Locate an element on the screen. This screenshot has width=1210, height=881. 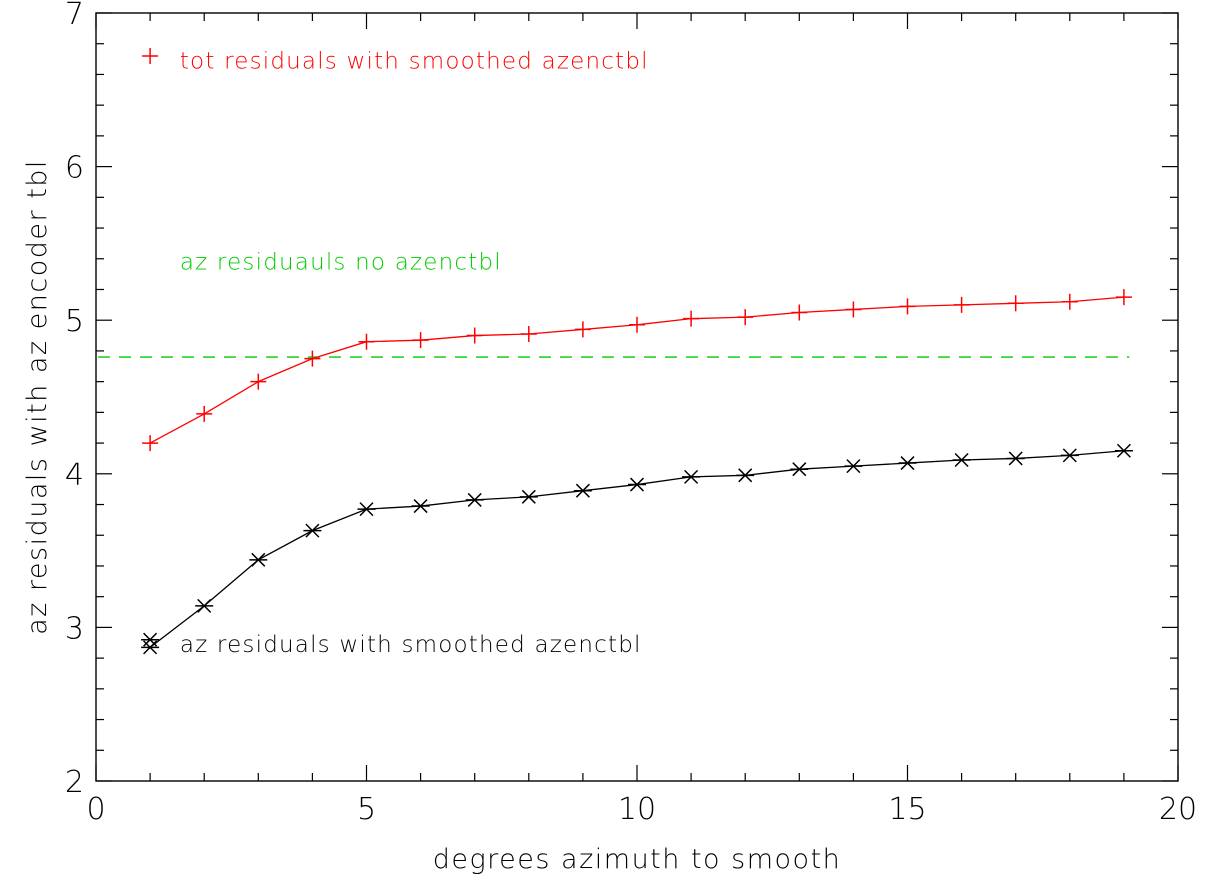
x-tick-label: 0 is located at coordinates (95, 809).